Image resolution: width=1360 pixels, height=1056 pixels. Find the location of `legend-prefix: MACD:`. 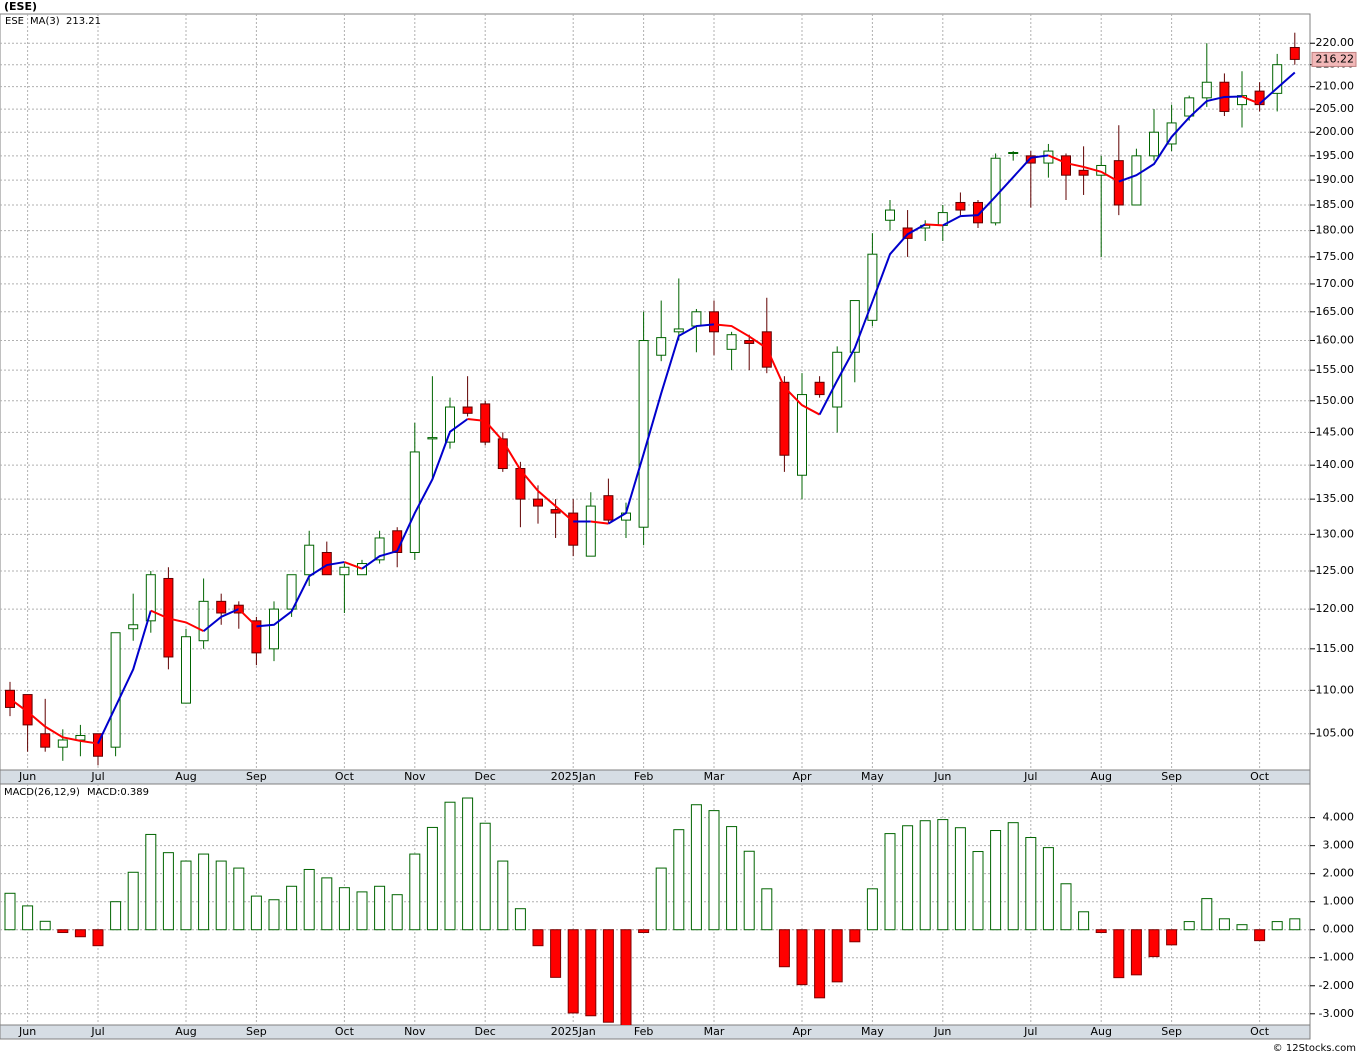

legend-prefix: MACD: is located at coordinates (103, 792).